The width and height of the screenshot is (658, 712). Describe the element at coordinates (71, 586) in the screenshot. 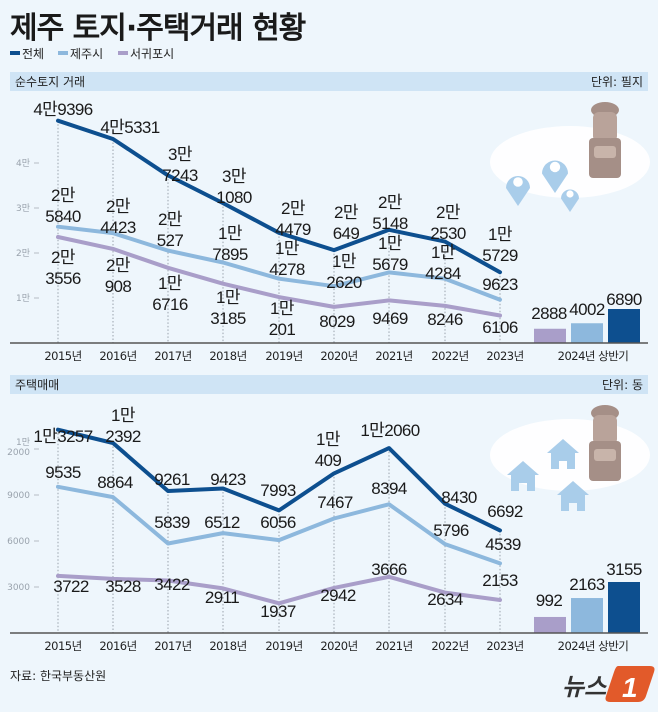

I see `data-label: 3722` at that location.